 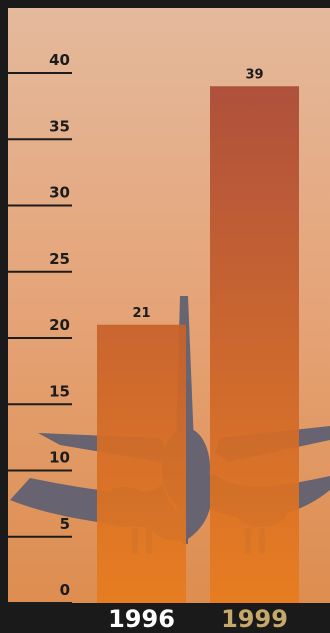 What do you see at coordinates (59, 60) in the screenshot?
I see `y-tick-label-40: 40` at bounding box center [59, 60].